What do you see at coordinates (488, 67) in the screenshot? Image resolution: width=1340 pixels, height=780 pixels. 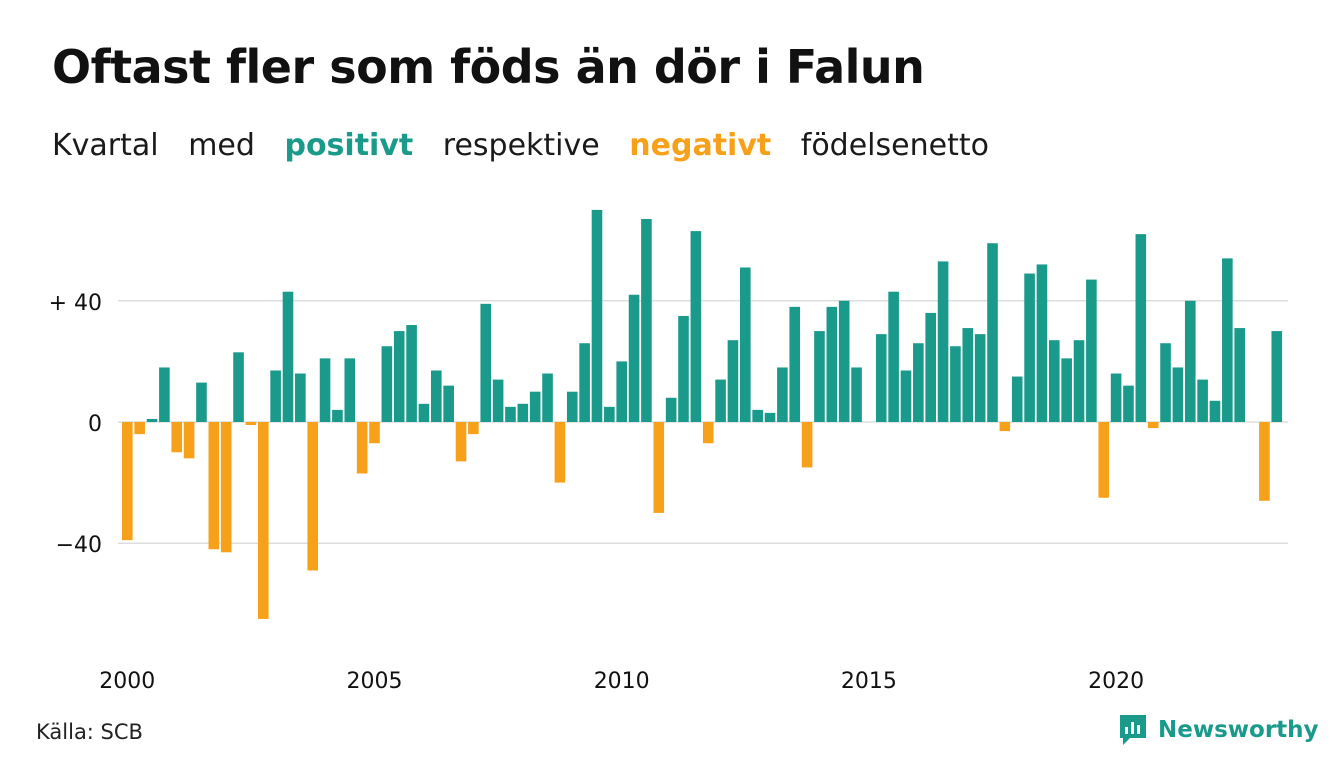 I see `chart-title: Oftast fler som föds än dör i Falun` at bounding box center [488, 67].